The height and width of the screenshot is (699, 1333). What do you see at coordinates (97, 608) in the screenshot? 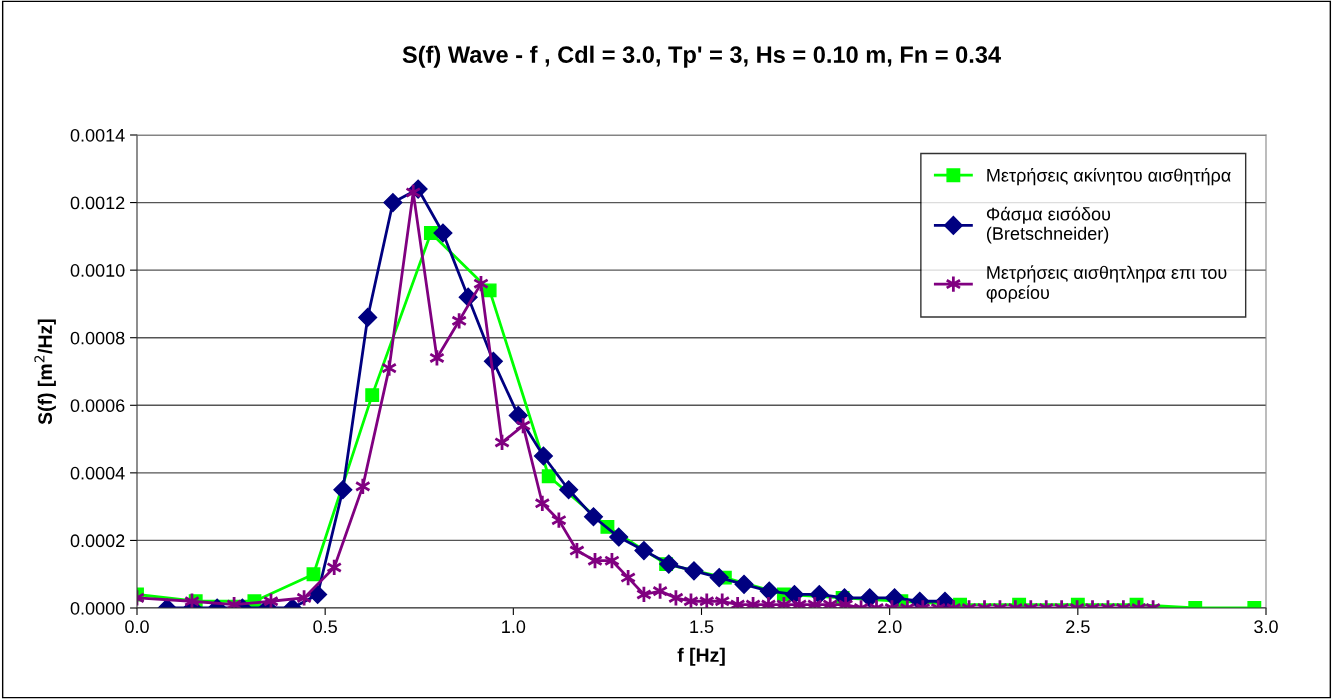
I see `y-tick-label: 0.0000` at bounding box center [97, 608].